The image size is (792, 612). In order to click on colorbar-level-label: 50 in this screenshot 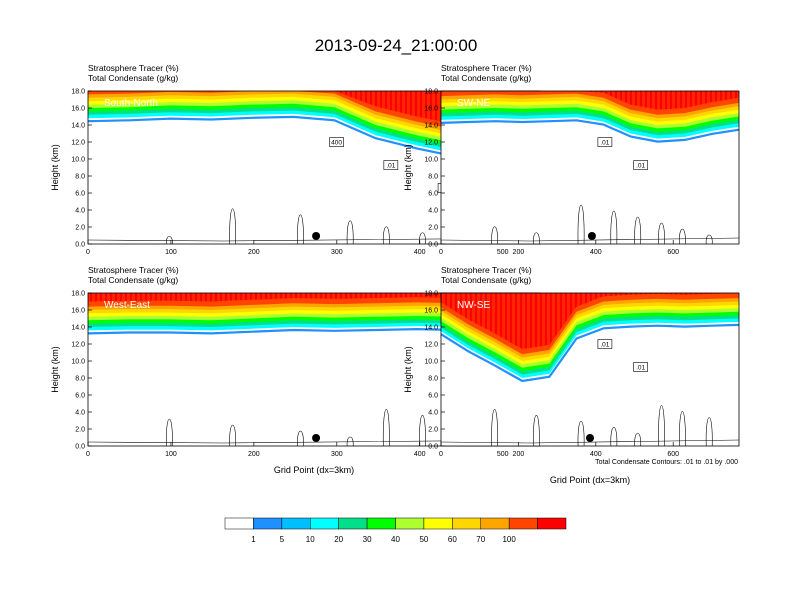, I will do `click(423, 539)`.